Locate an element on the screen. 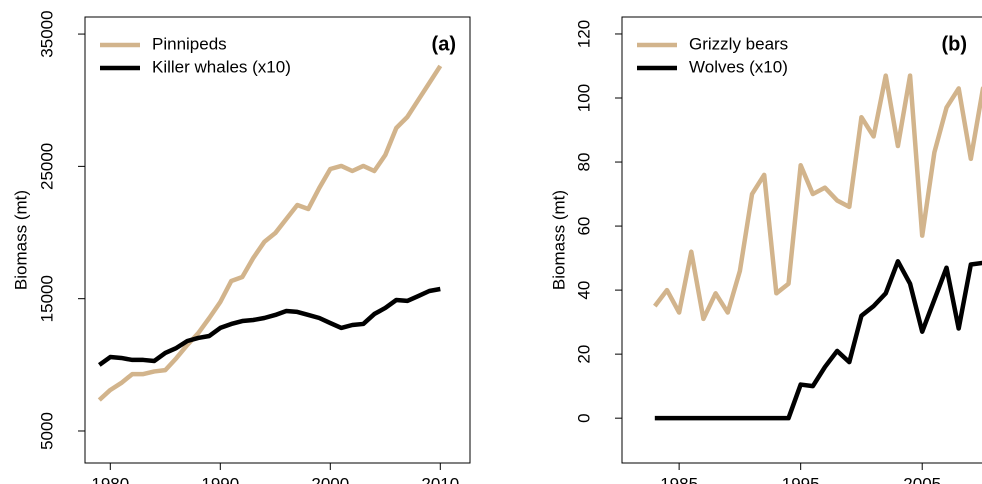  panel-label: (a) is located at coordinates (444, 44).